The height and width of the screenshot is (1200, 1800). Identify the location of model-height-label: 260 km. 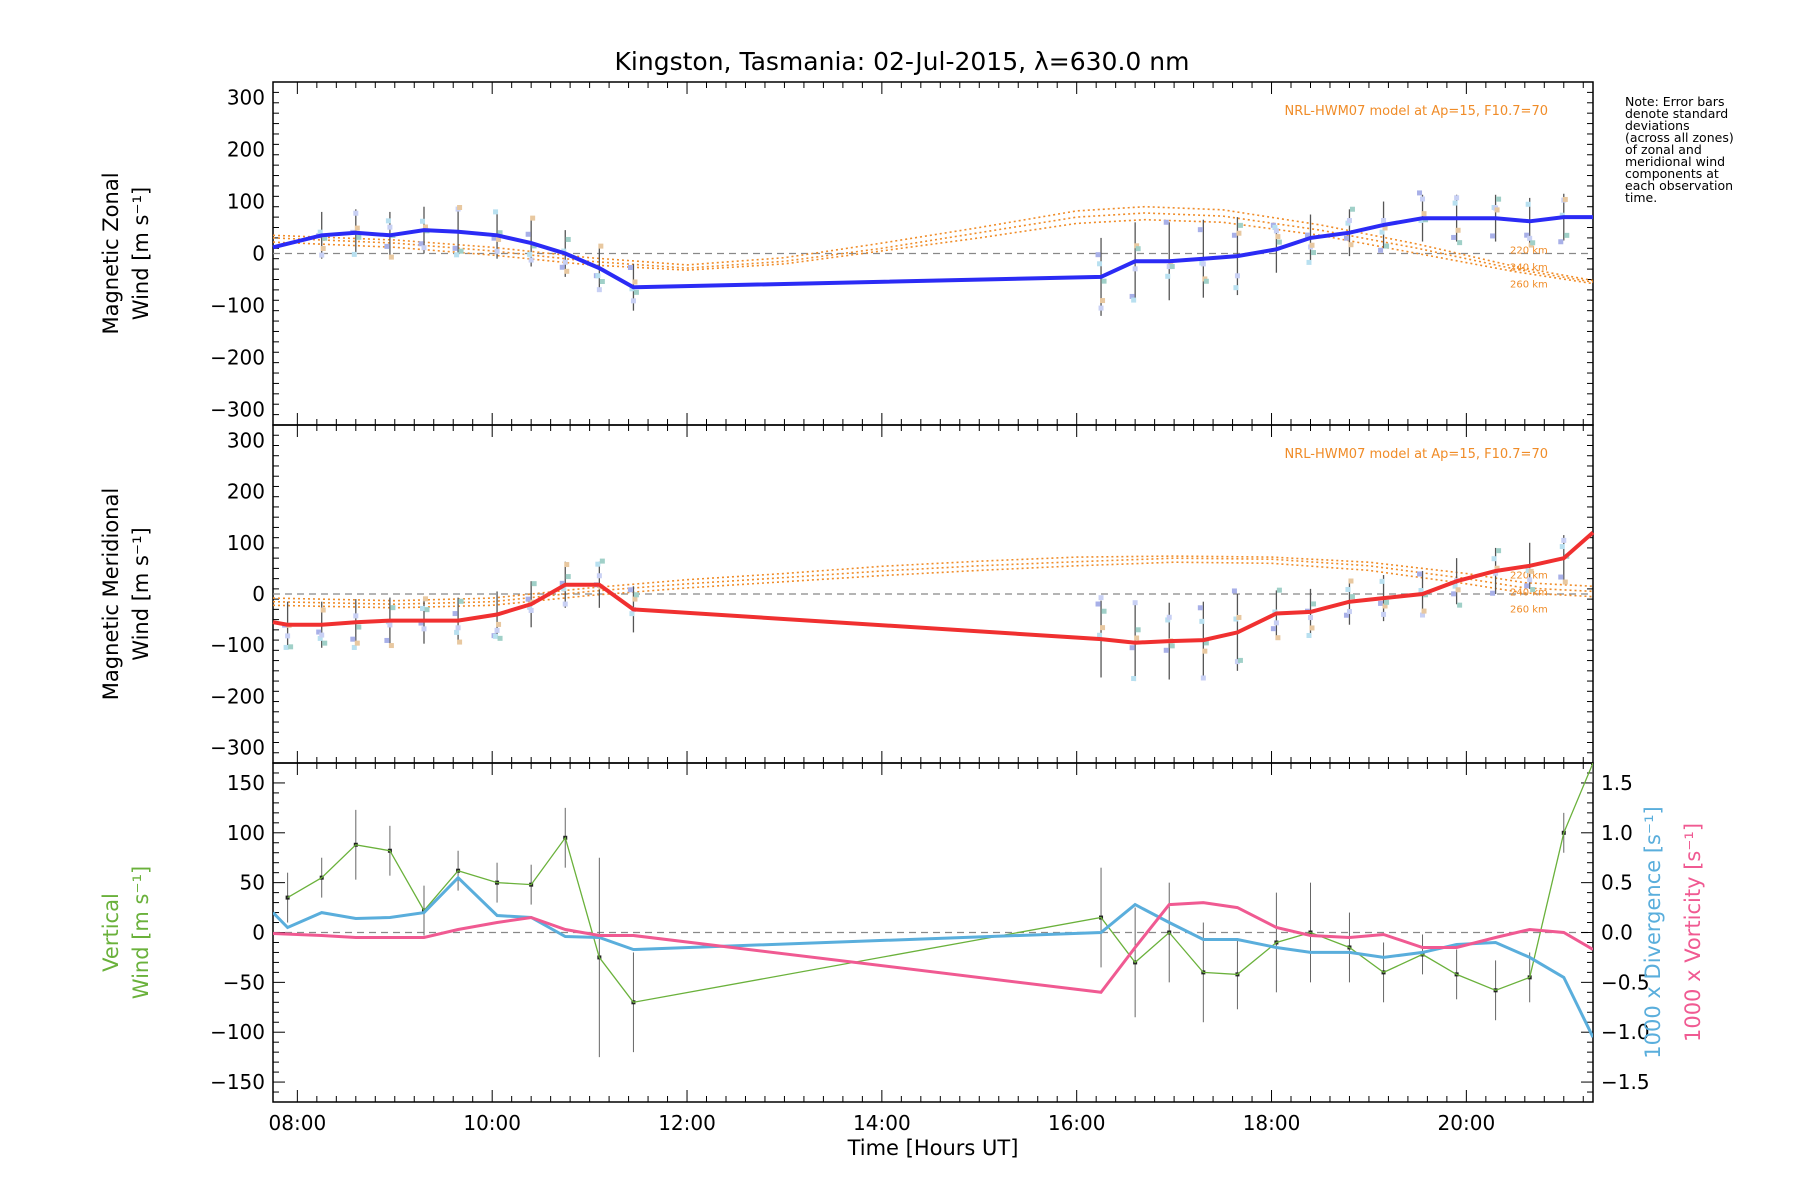
(1529, 610).